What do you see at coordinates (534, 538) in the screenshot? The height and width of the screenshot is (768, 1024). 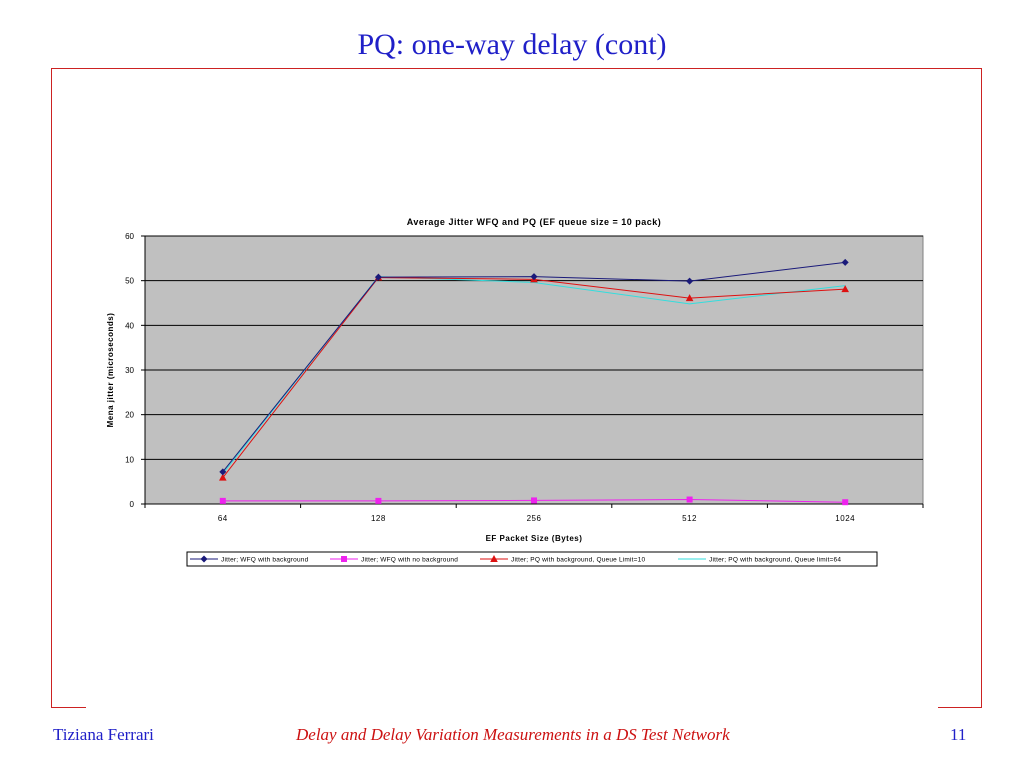 I see `x-axis-label: EF Packet Size (Bytes)` at bounding box center [534, 538].